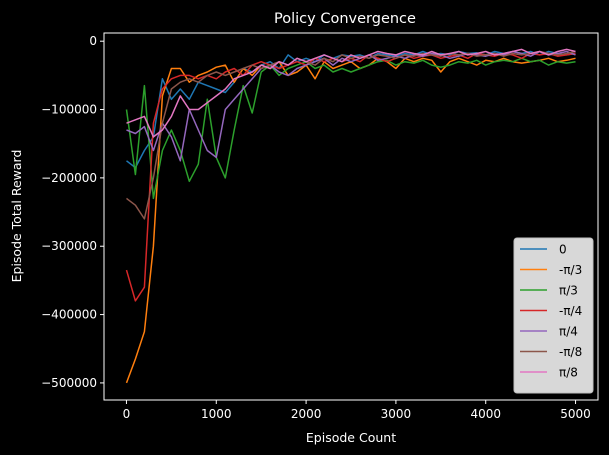  Describe the element at coordinates (306, 414) in the screenshot. I see `x-tick-label: 2000` at that location.